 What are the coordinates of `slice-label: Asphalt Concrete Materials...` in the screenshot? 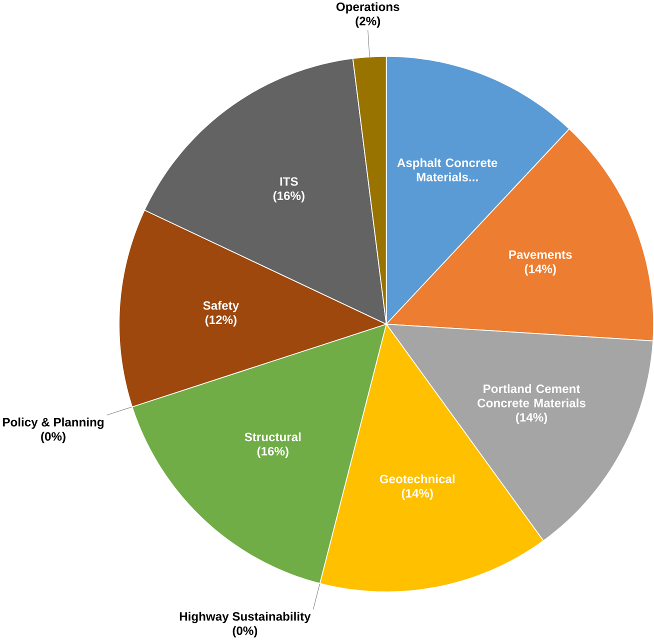 It's located at (447, 170).